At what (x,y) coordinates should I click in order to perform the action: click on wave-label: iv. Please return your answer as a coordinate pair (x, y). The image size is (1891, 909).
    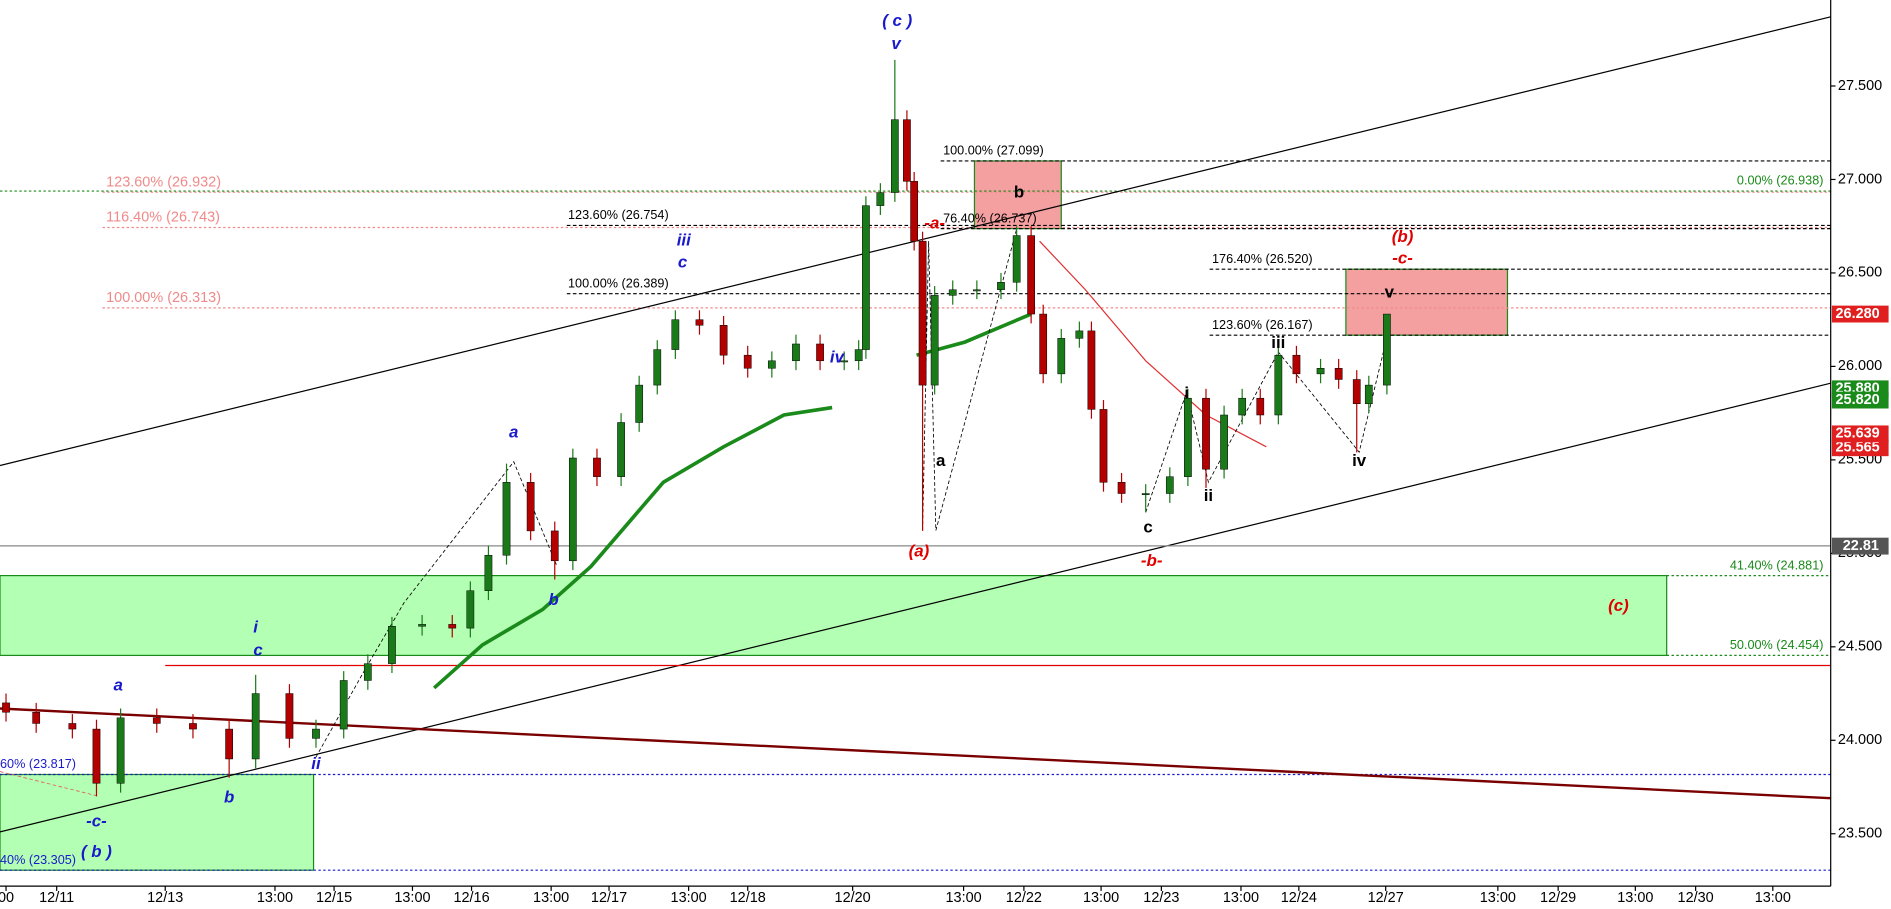
    Looking at the image, I should click on (838, 357).